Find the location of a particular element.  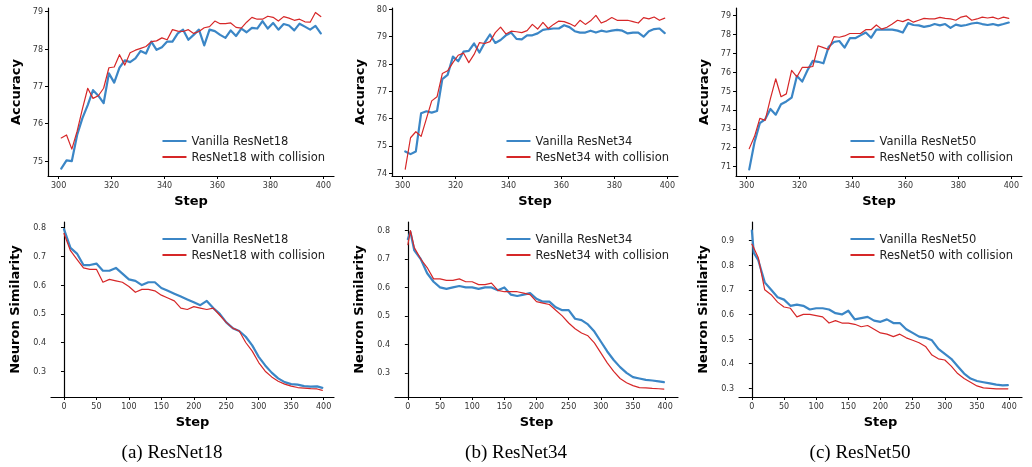

y-tick-label: 73 is located at coordinates (725, 129).